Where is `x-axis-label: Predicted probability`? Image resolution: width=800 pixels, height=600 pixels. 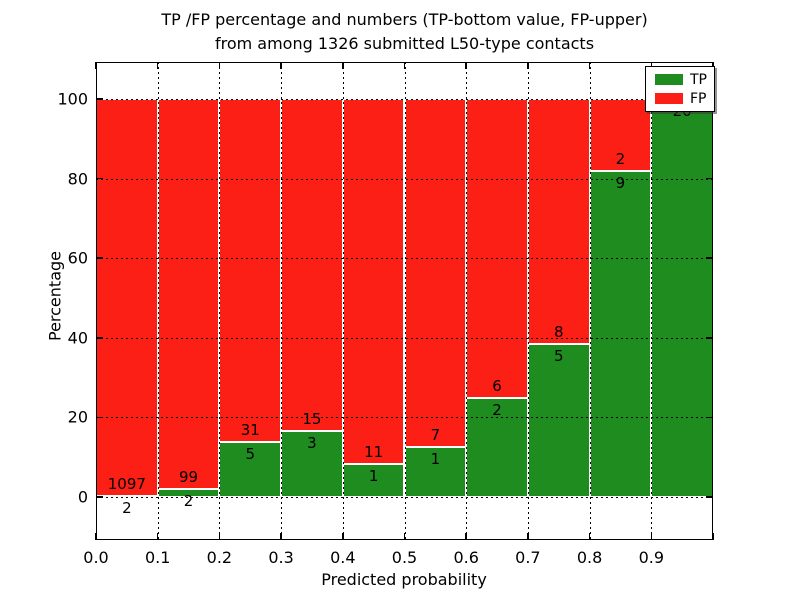
x-axis-label: Predicted probability is located at coordinates (404, 579).